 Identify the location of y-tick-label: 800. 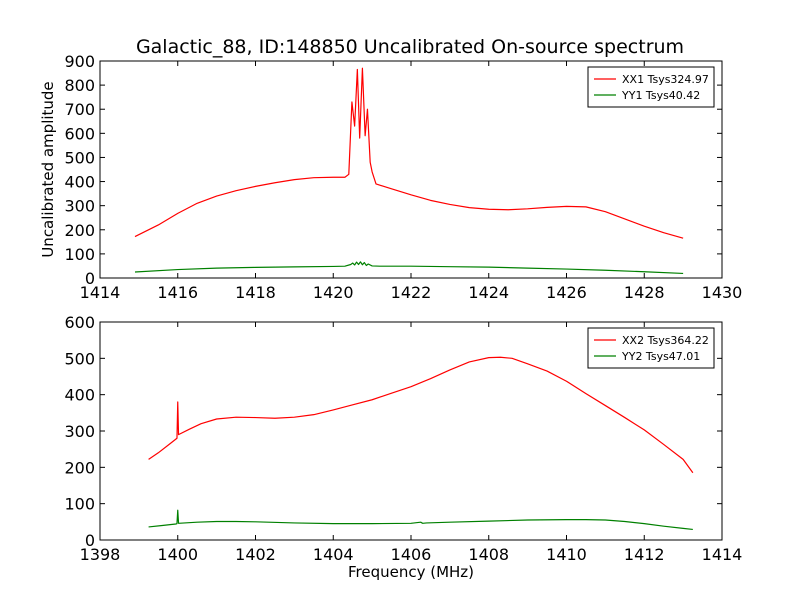
(79, 85).